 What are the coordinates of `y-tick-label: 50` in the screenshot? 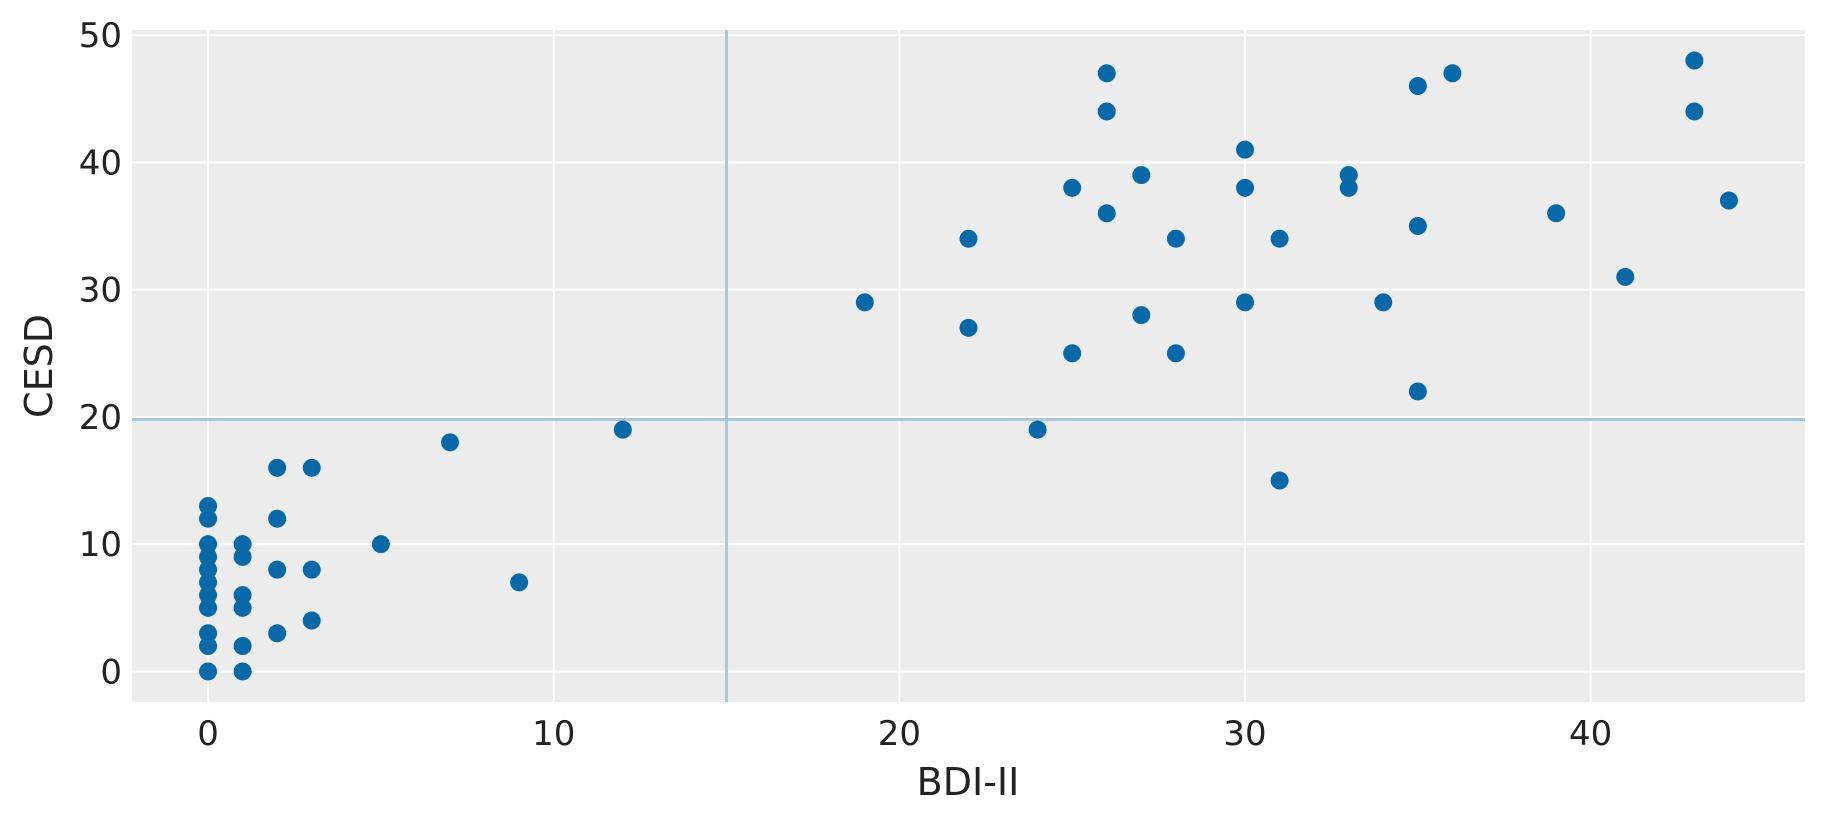 It's located at (100, 36).